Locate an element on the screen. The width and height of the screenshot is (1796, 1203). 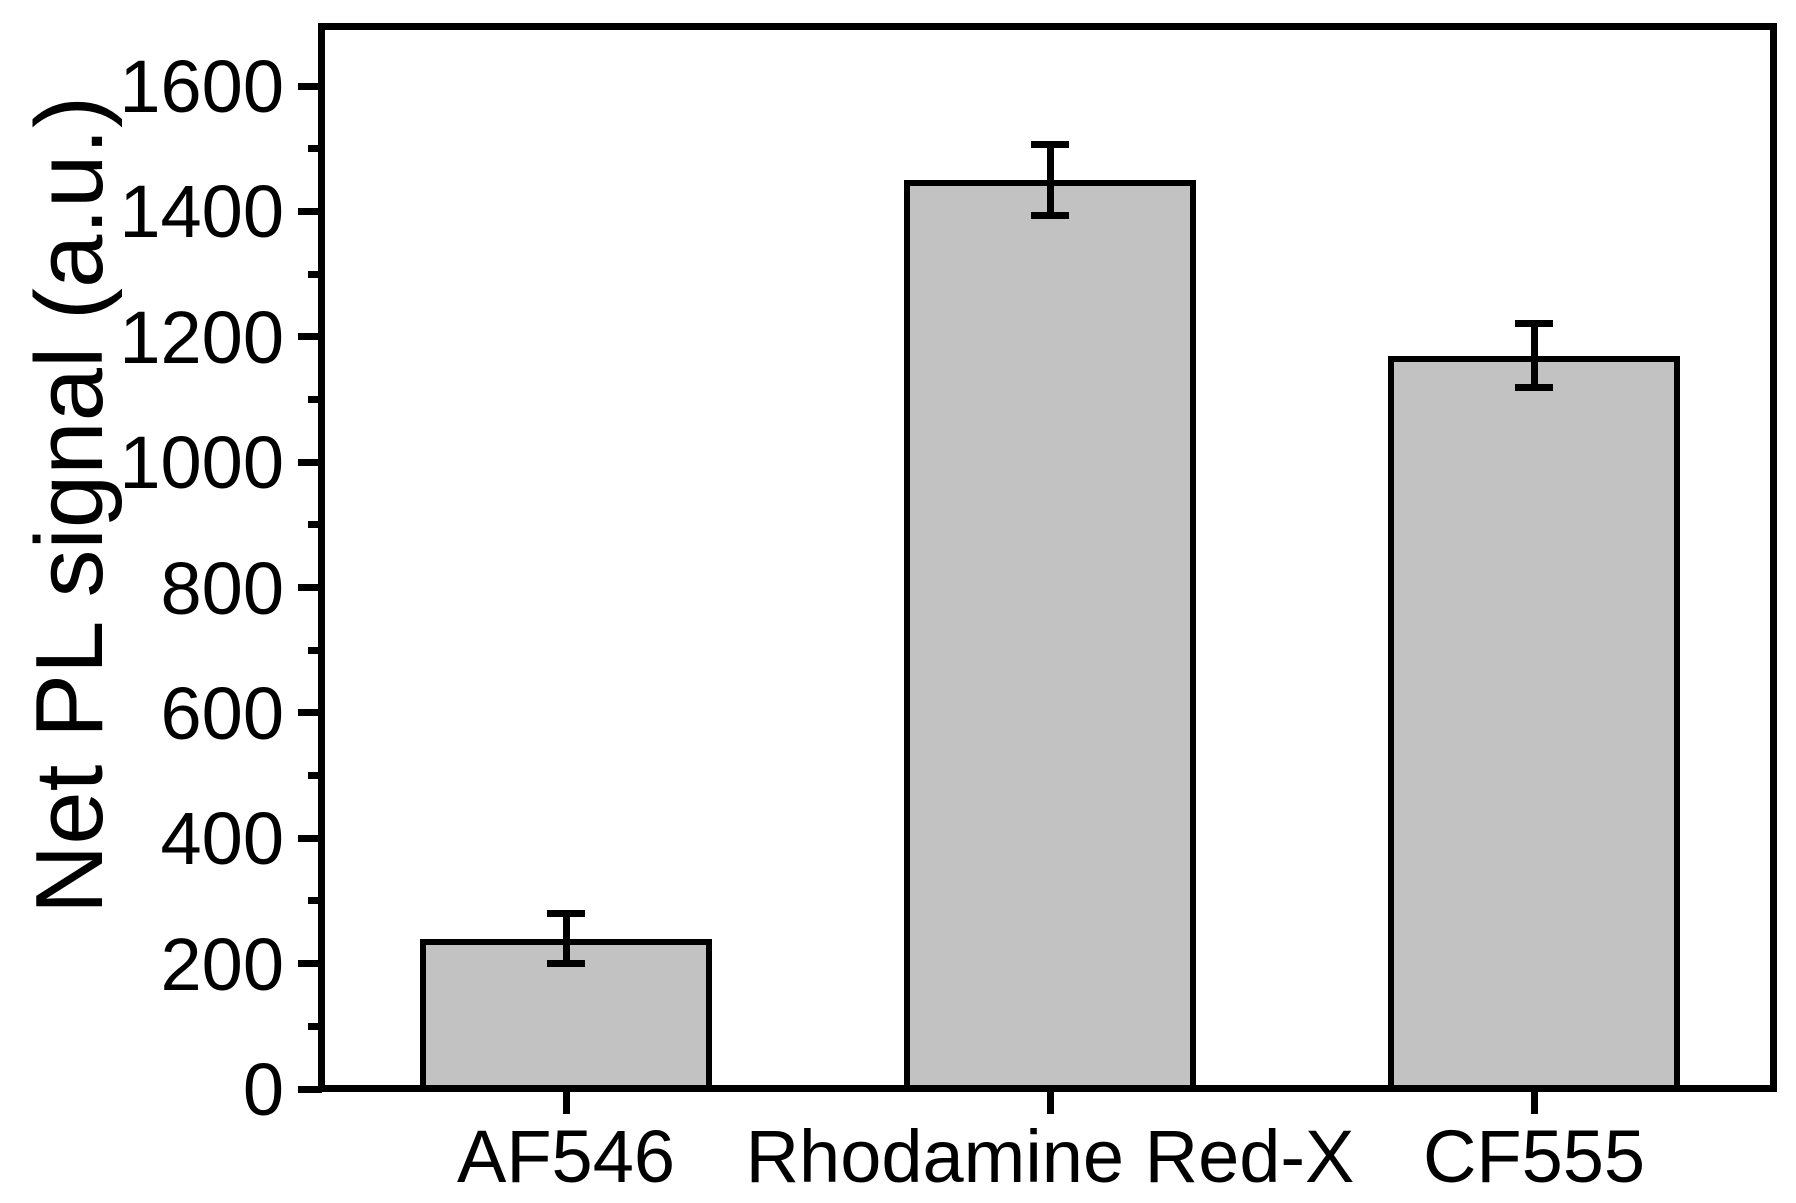
y-axis-tick-label: 1600 is located at coordinates (201, 86).